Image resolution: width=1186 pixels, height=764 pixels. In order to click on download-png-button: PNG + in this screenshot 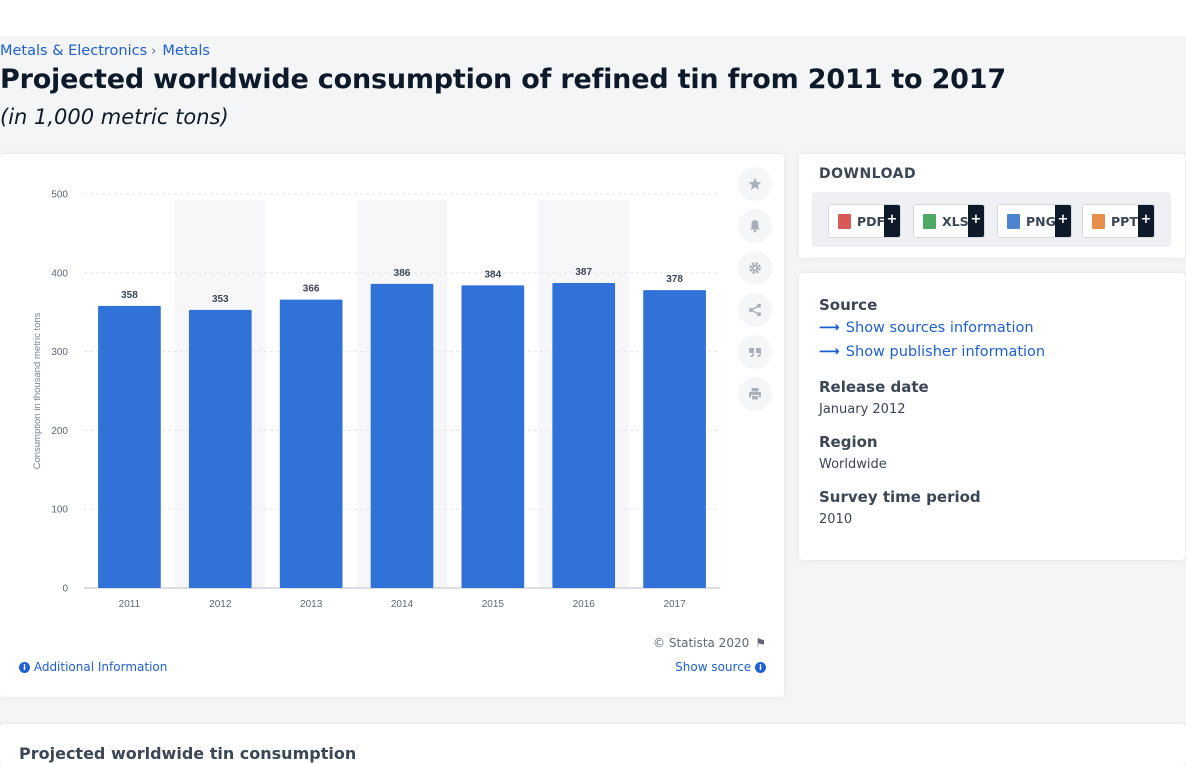, I will do `click(1034, 221)`.